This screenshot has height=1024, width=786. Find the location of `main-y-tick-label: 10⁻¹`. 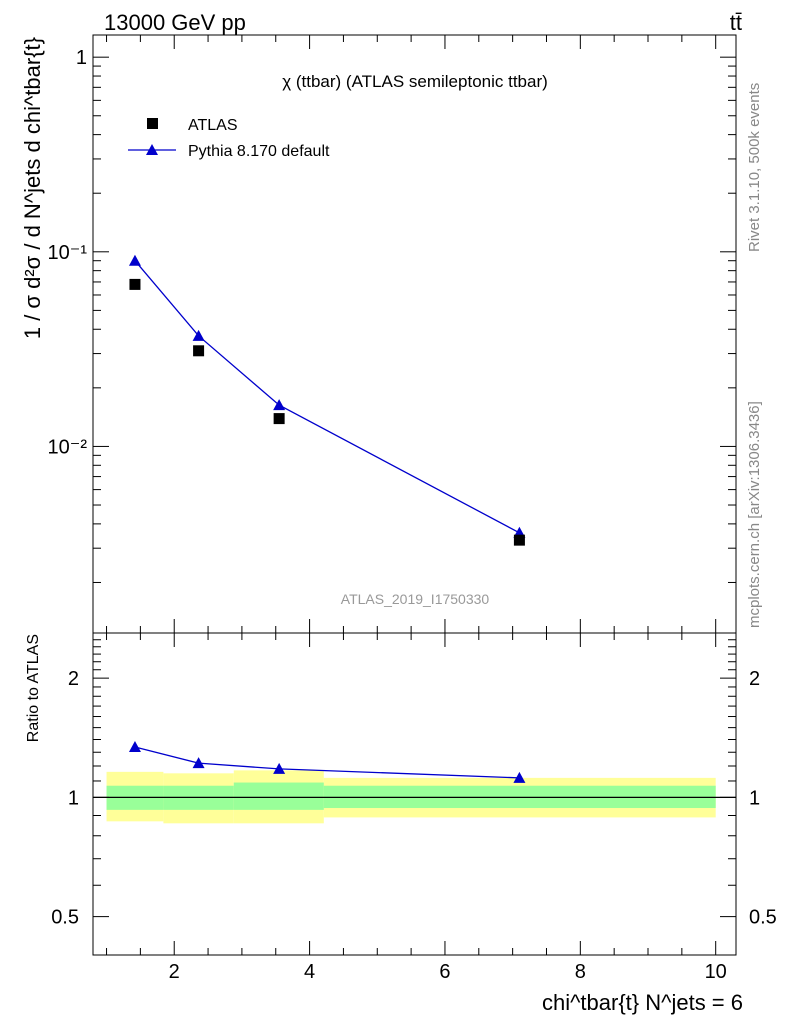

main-y-tick-label: 10⁻¹ is located at coordinates (68, 253).